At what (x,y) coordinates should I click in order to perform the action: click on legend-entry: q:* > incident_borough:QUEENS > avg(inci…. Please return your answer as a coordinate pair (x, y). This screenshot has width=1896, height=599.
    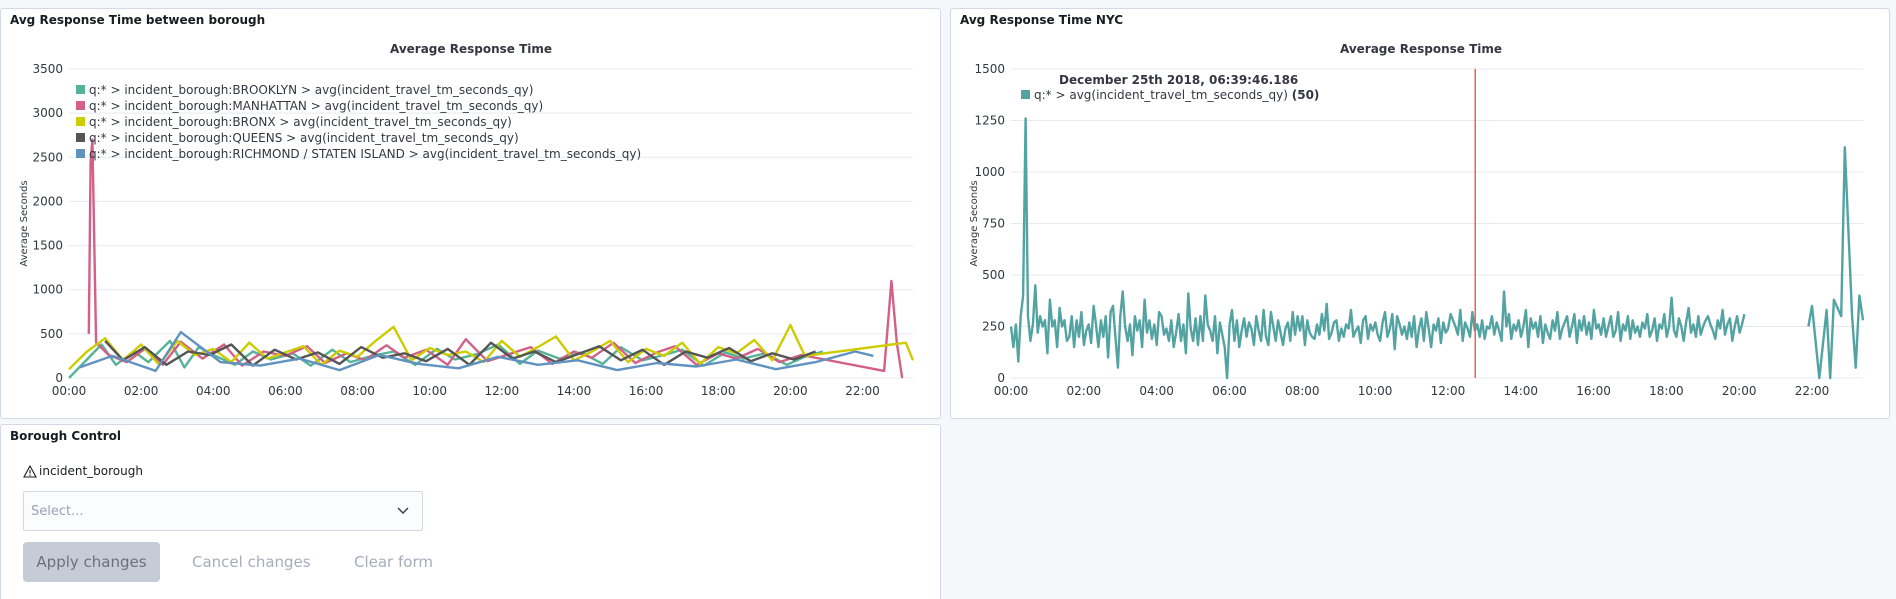
    Looking at the image, I should click on (304, 138).